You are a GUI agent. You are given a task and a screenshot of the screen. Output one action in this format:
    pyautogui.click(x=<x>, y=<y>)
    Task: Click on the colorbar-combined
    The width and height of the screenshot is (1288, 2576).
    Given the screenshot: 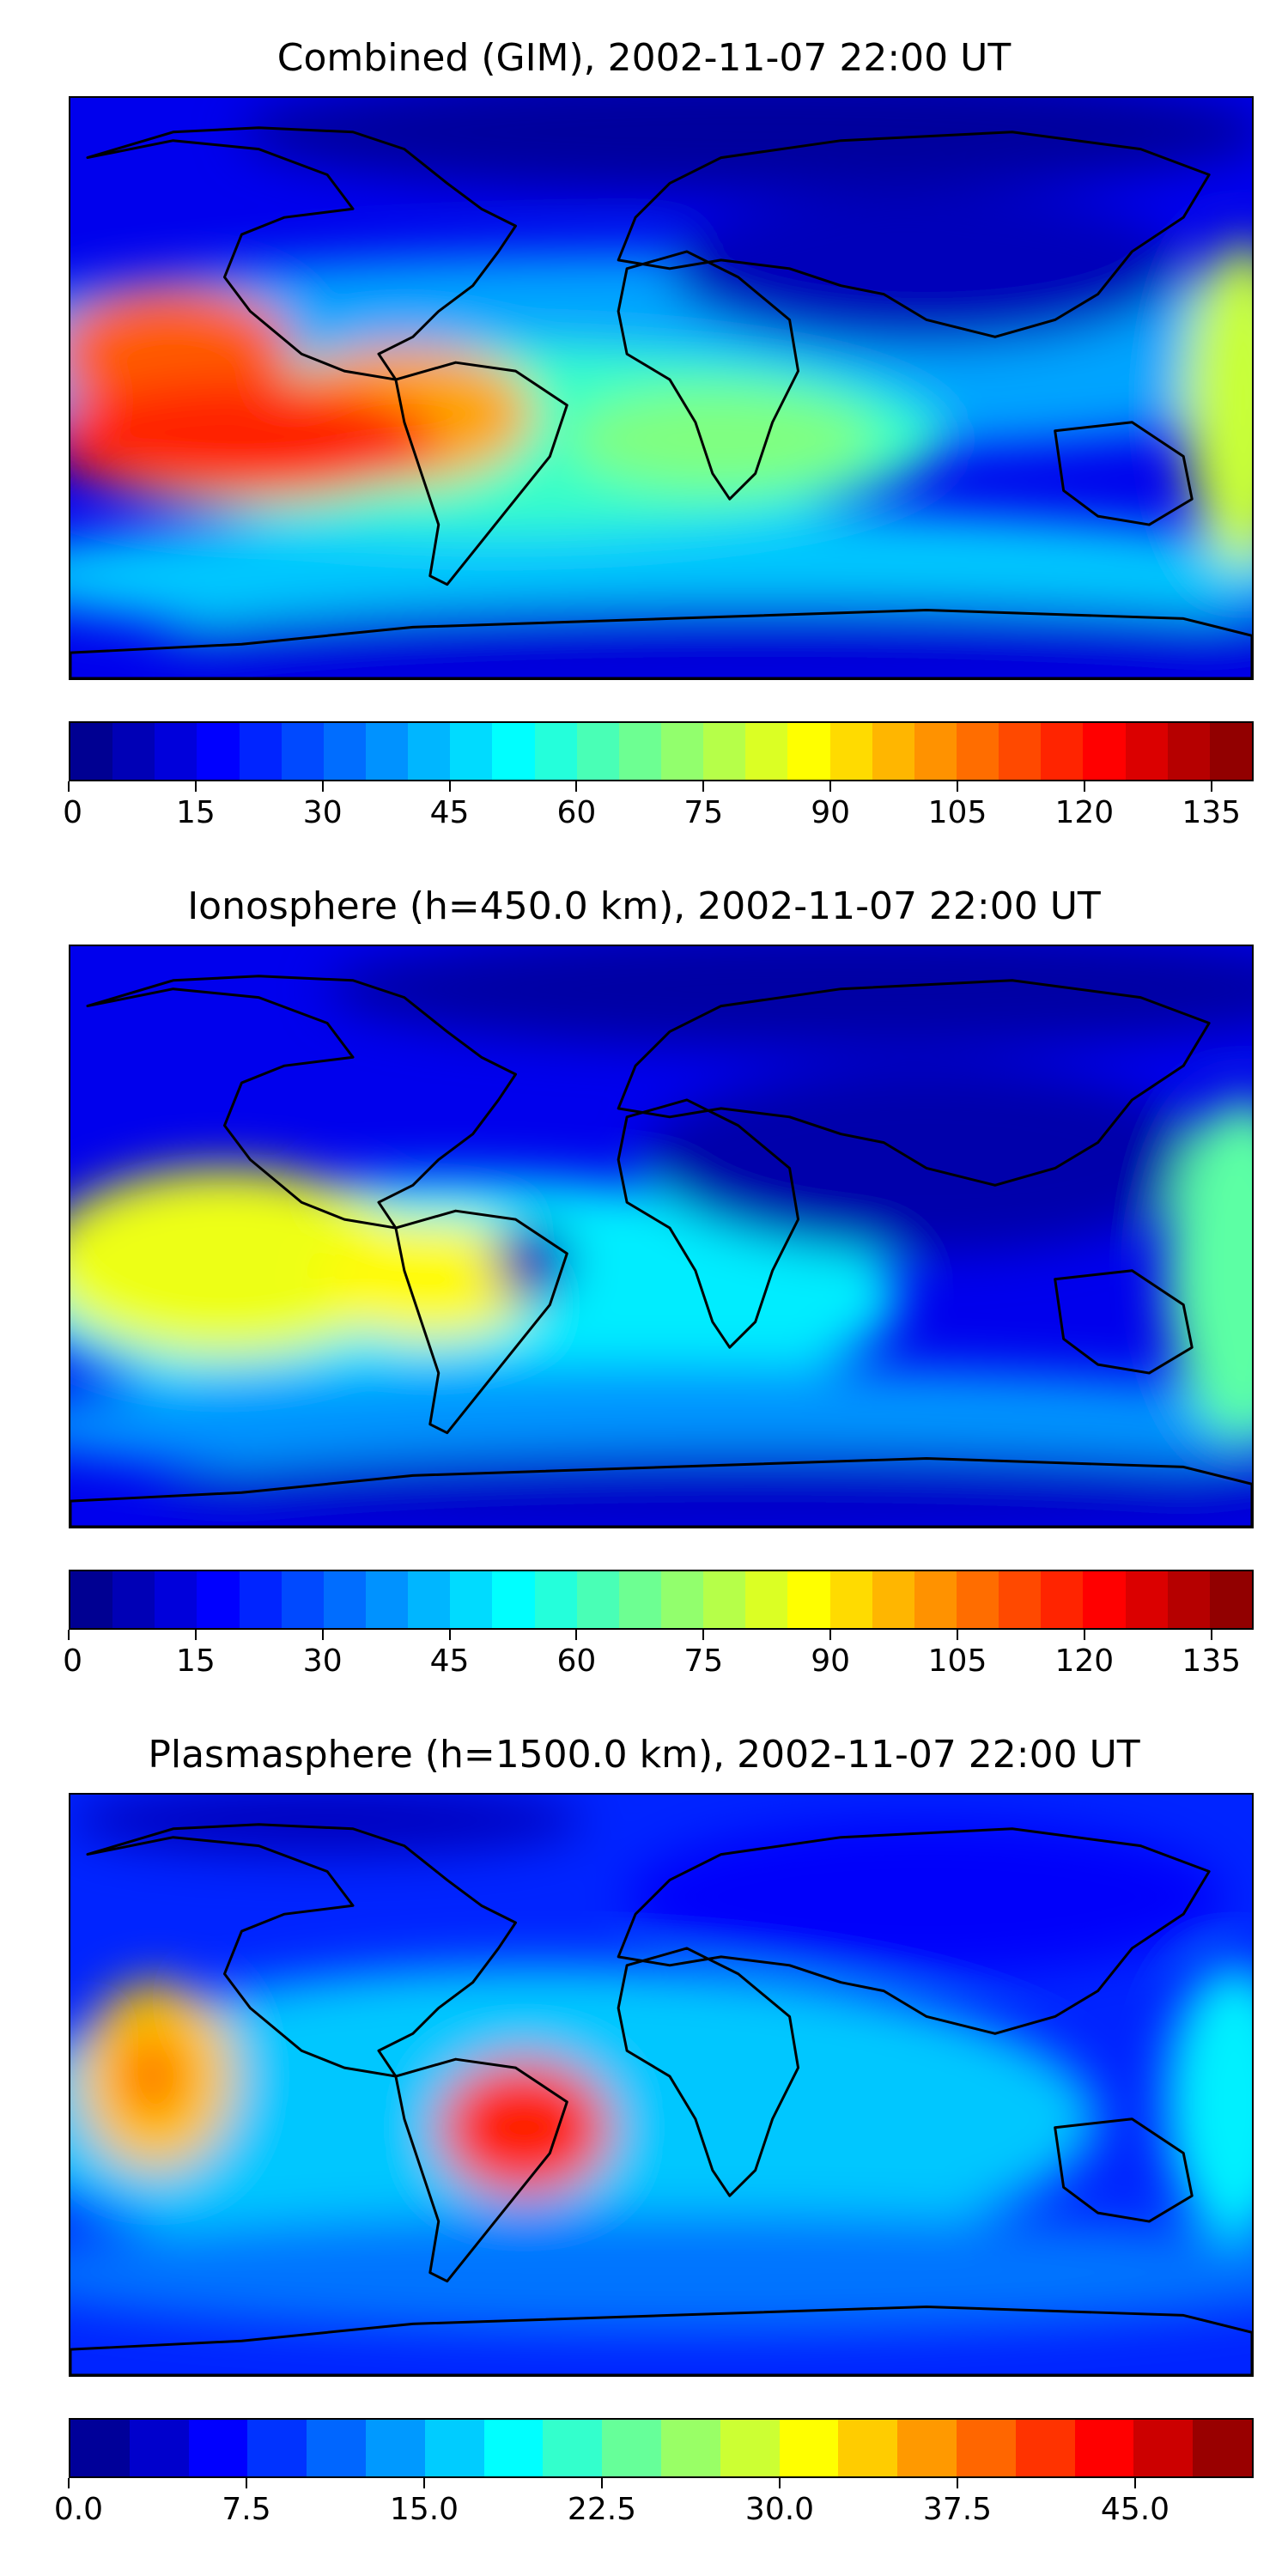 What is the action you would take?
    pyautogui.click(x=662, y=751)
    